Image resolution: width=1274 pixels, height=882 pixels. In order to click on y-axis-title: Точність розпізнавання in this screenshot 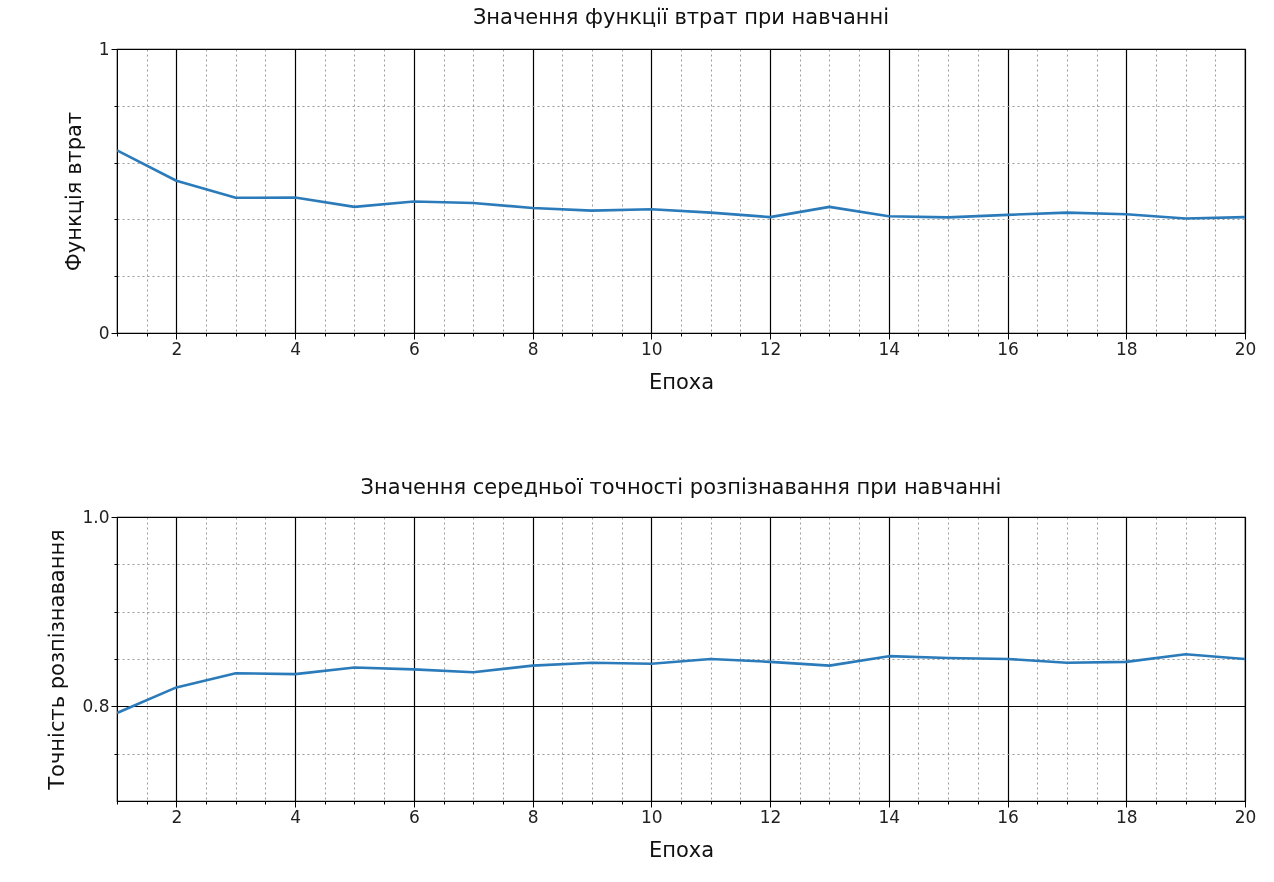, I will do `click(57, 660)`.